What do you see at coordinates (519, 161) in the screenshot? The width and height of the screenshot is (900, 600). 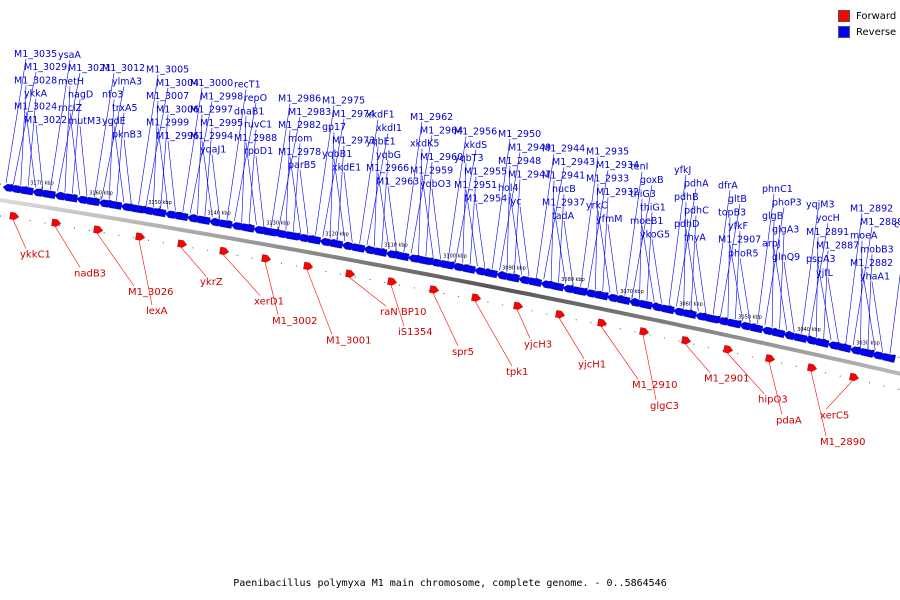 I see `reverse-gene-label: M1_2948` at bounding box center [519, 161].